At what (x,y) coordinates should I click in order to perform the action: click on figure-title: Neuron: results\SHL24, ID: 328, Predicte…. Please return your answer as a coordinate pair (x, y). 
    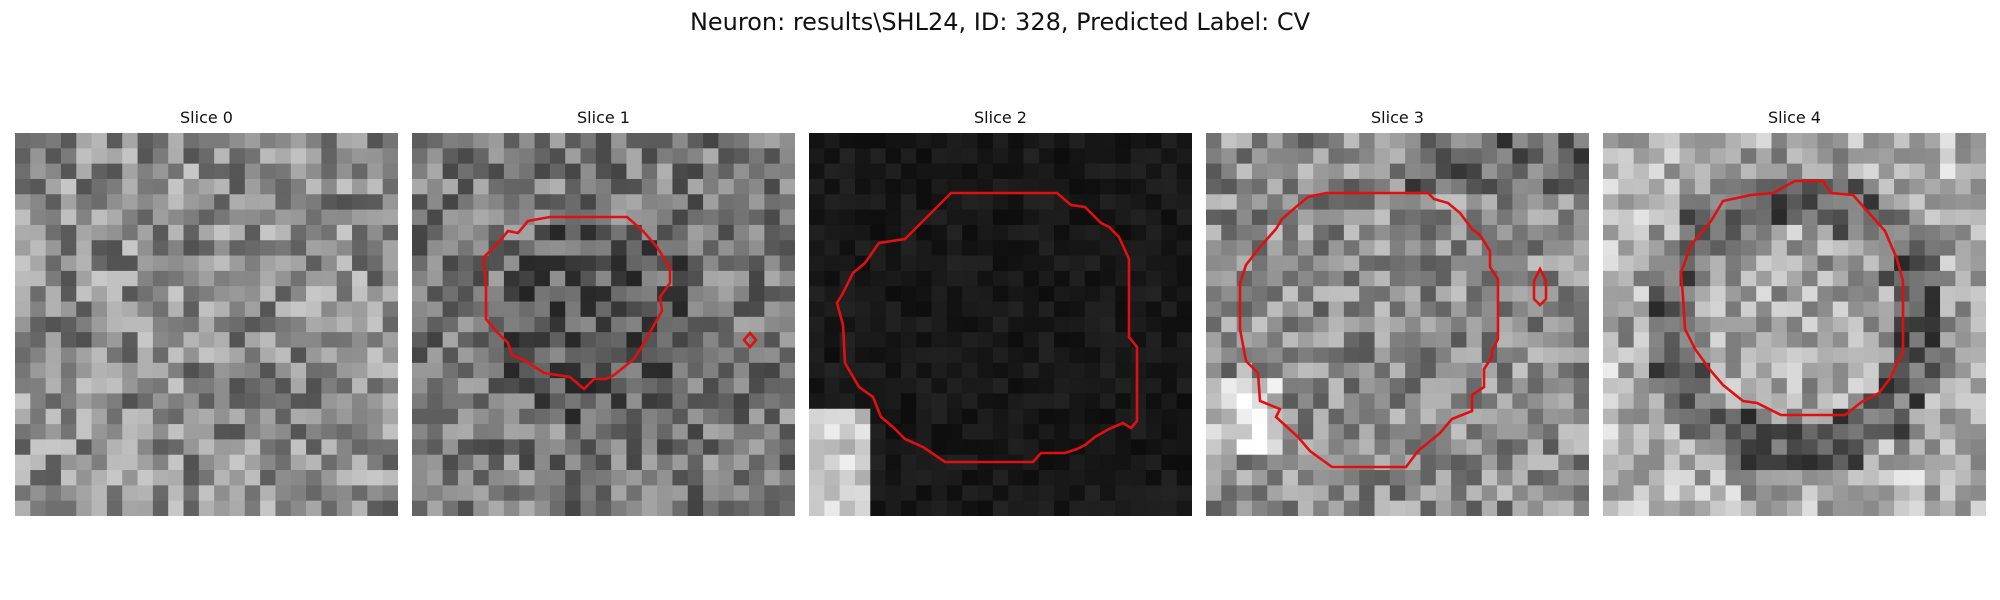
    Looking at the image, I should click on (1000, 22).